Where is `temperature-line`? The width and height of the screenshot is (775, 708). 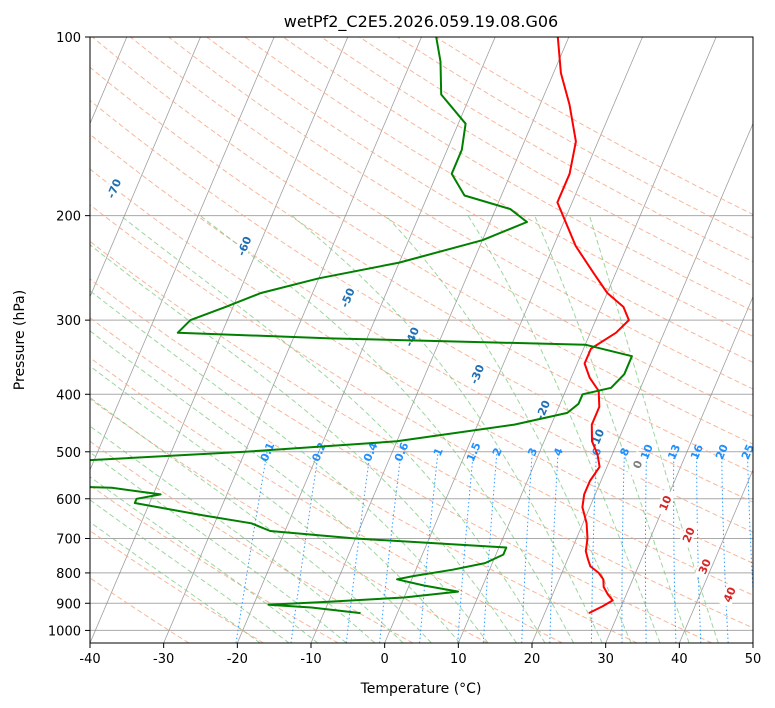 temperature-line is located at coordinates (593, 325).